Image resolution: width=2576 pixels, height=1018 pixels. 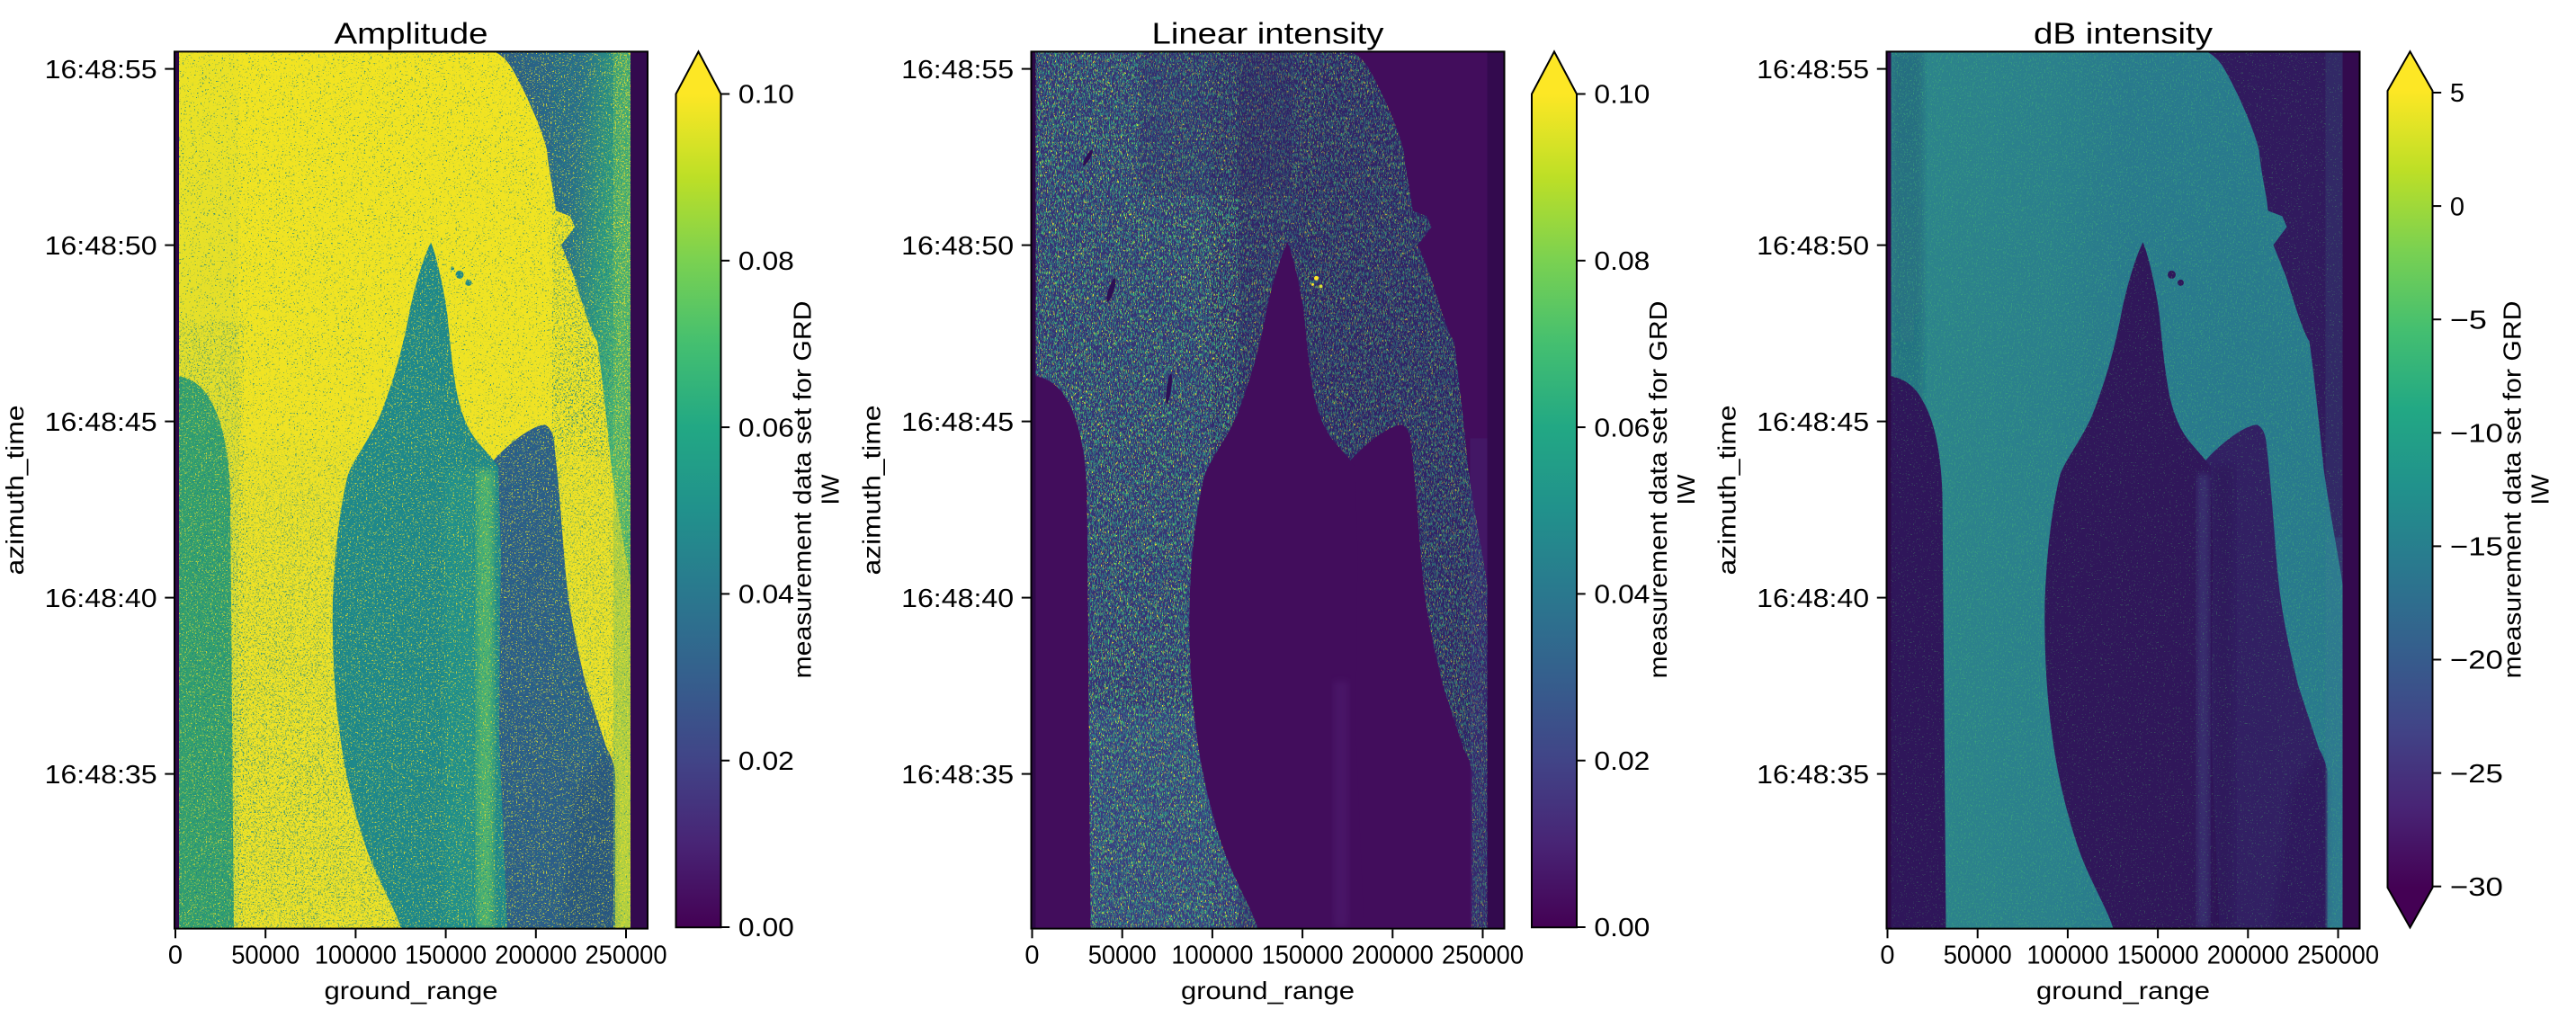 What do you see at coordinates (2476, 887) in the screenshot?
I see `svg-text: −30` at bounding box center [2476, 887].